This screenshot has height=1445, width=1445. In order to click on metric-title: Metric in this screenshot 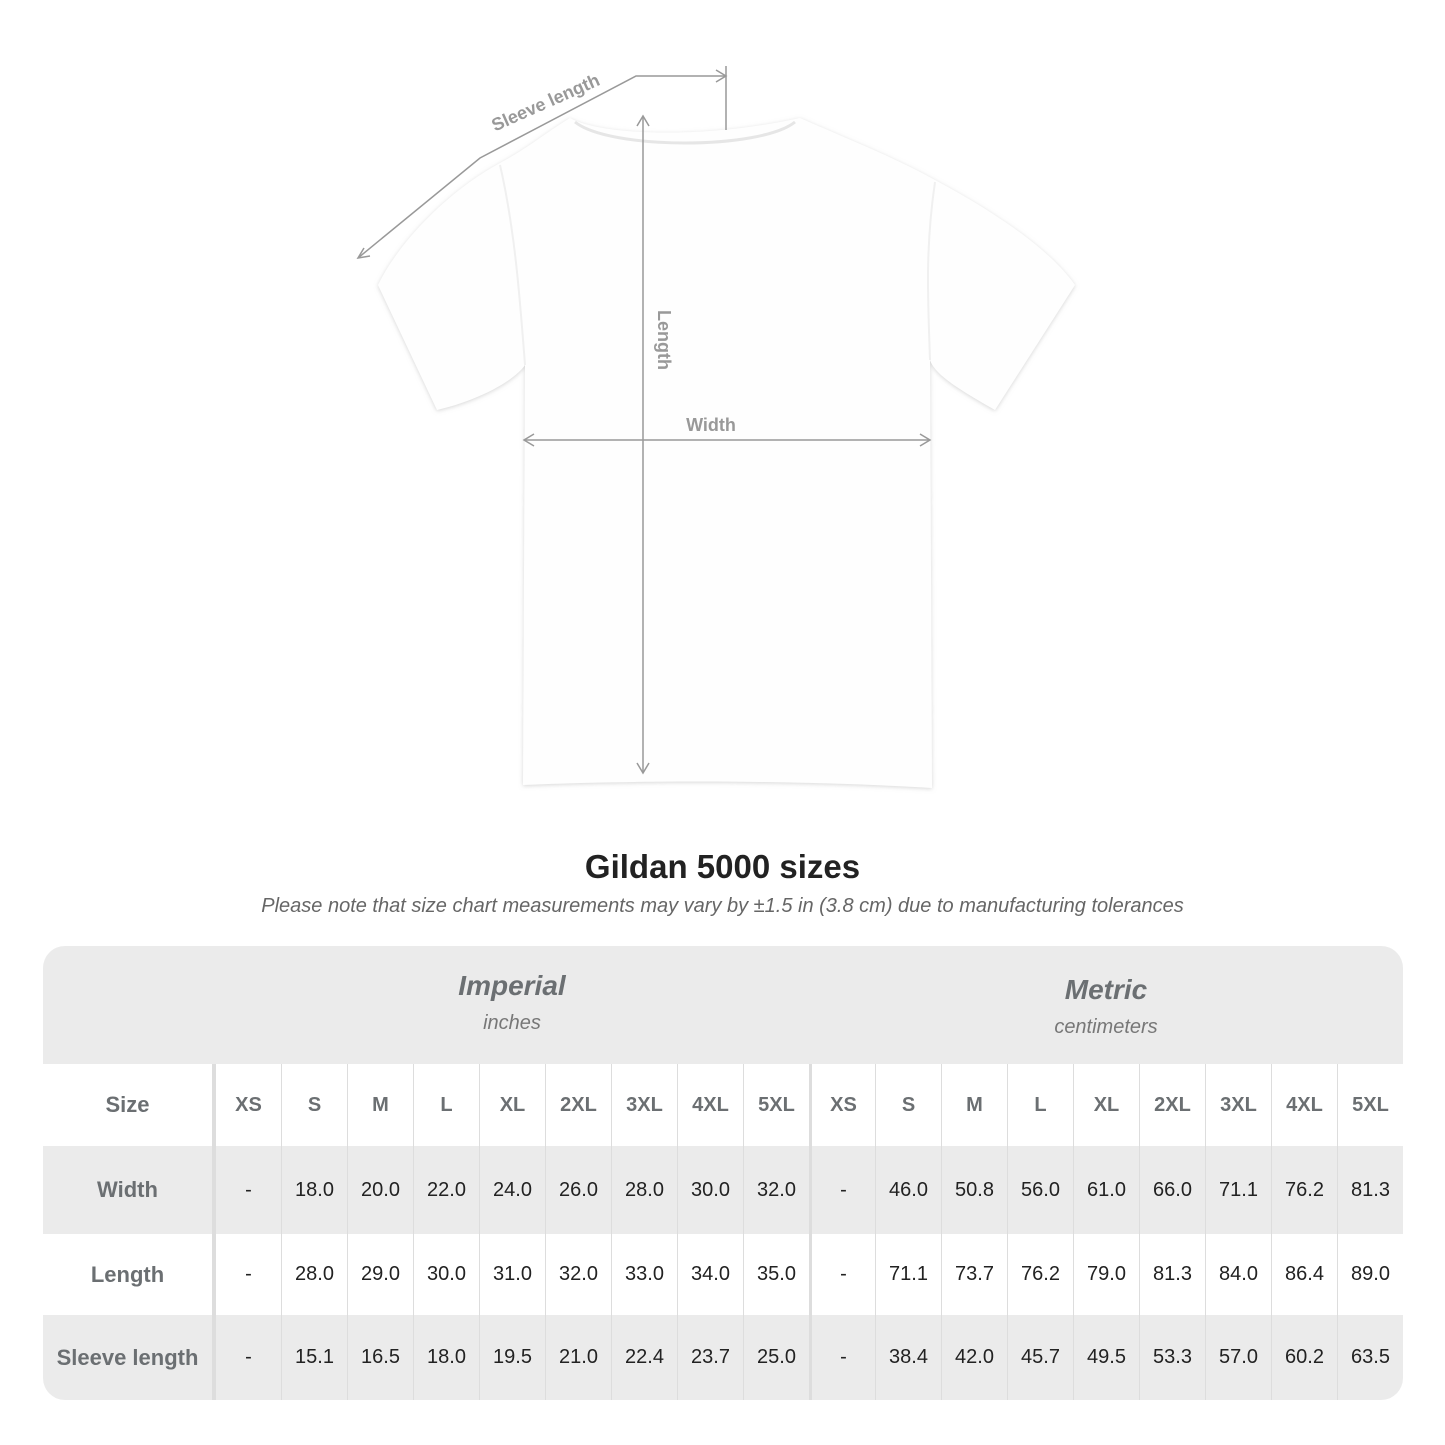, I will do `click(1106, 989)`.